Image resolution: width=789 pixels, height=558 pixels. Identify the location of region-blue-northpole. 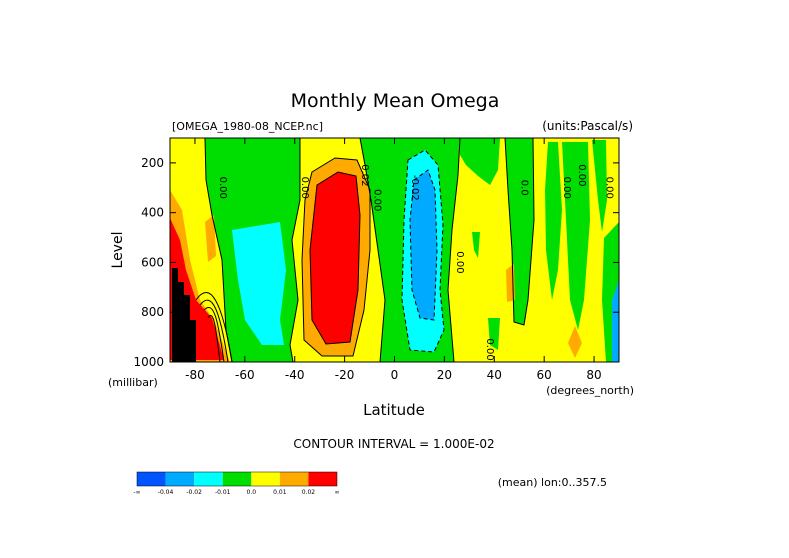
(615, 321).